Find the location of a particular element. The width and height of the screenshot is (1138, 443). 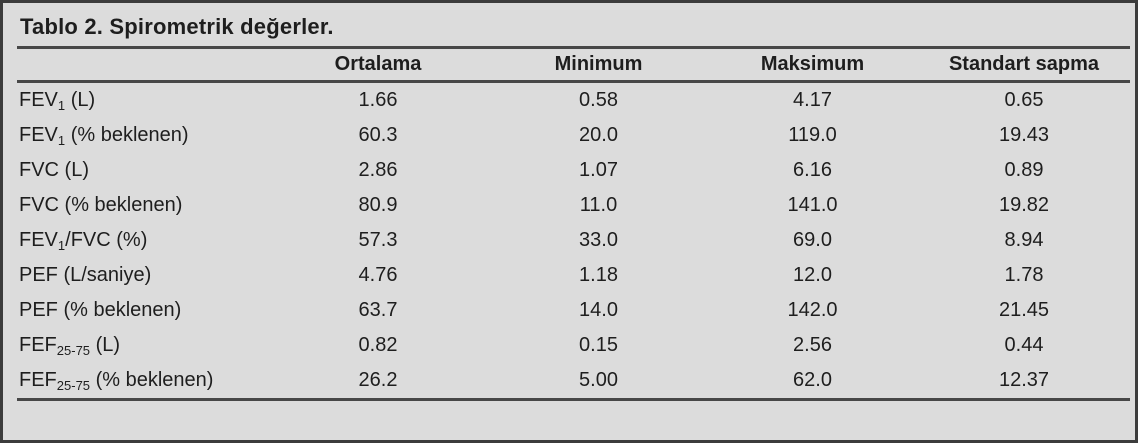

row-value: 60.3 is located at coordinates (378, 135).